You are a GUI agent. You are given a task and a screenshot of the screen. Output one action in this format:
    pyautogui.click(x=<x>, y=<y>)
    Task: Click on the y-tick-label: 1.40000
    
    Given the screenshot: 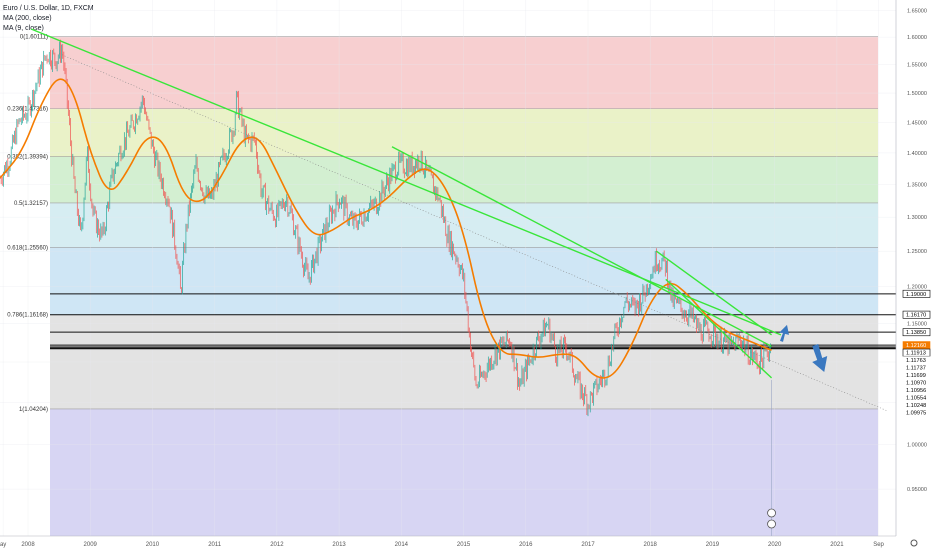 What is the action you would take?
    pyautogui.click(x=917, y=154)
    